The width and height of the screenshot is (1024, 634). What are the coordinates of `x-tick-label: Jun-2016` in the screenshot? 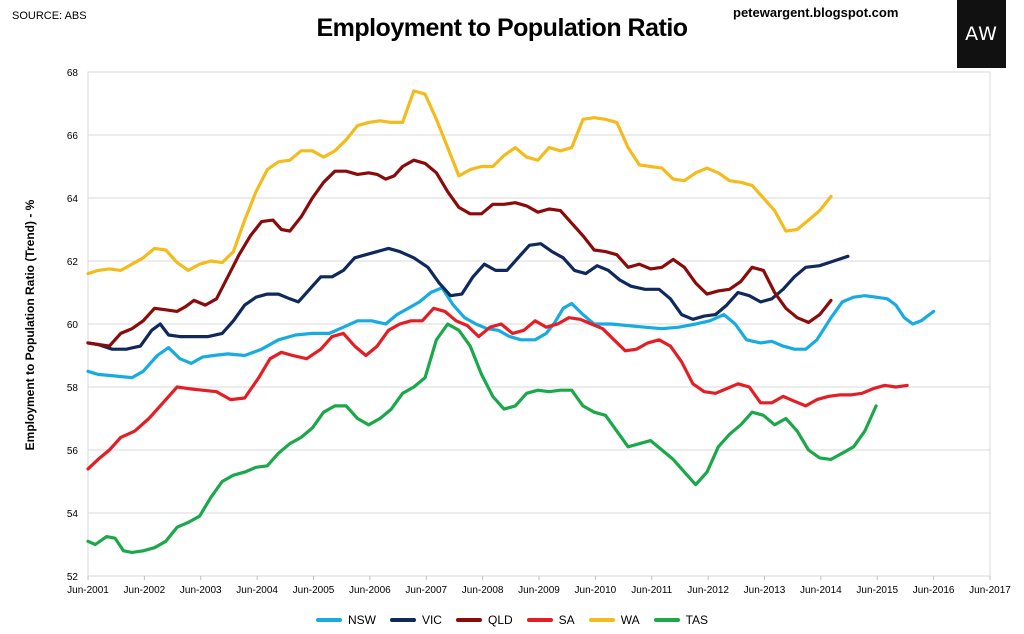 It's located at (934, 590).